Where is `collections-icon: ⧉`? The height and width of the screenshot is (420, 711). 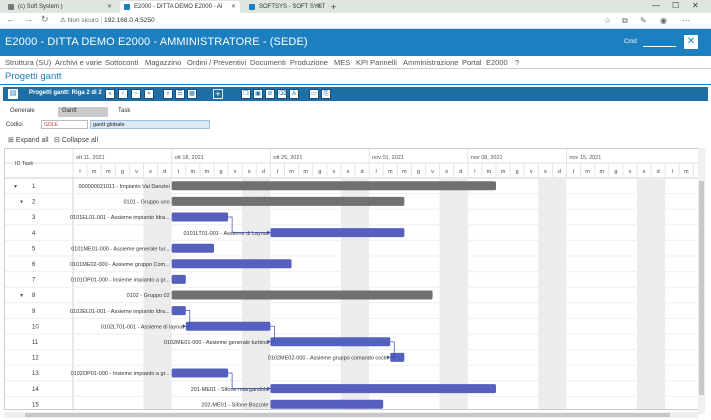
collections-icon: ⧉ is located at coordinates (625, 20).